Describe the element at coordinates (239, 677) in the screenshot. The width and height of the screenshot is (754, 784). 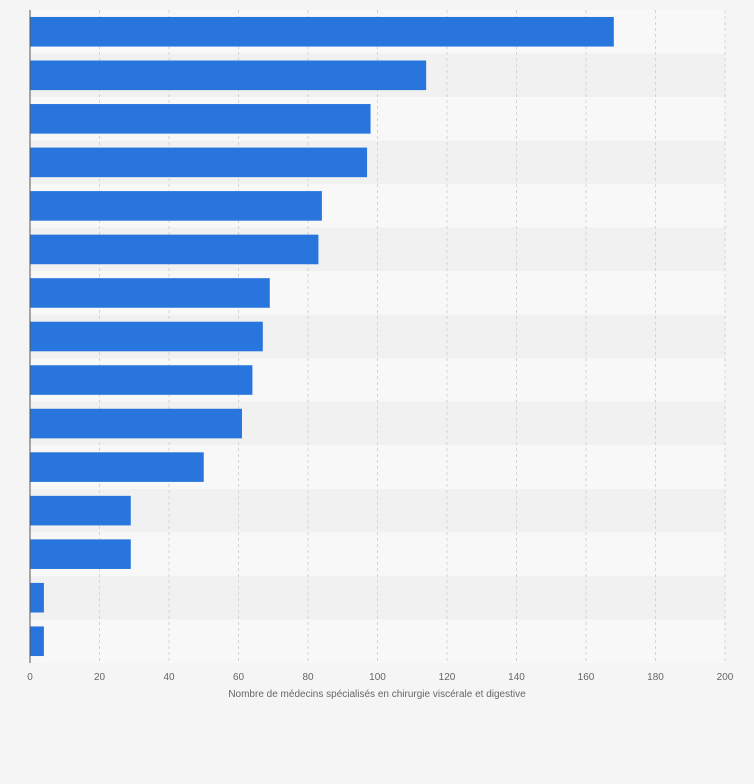
I see `x-tick-label: 60` at that location.